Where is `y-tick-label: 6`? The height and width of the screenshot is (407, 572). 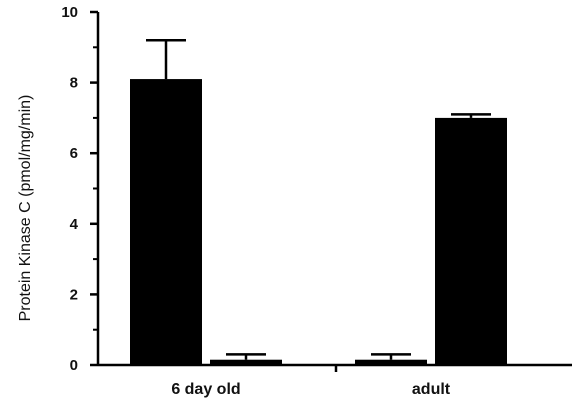
y-tick-label: 6 is located at coordinates (74, 153).